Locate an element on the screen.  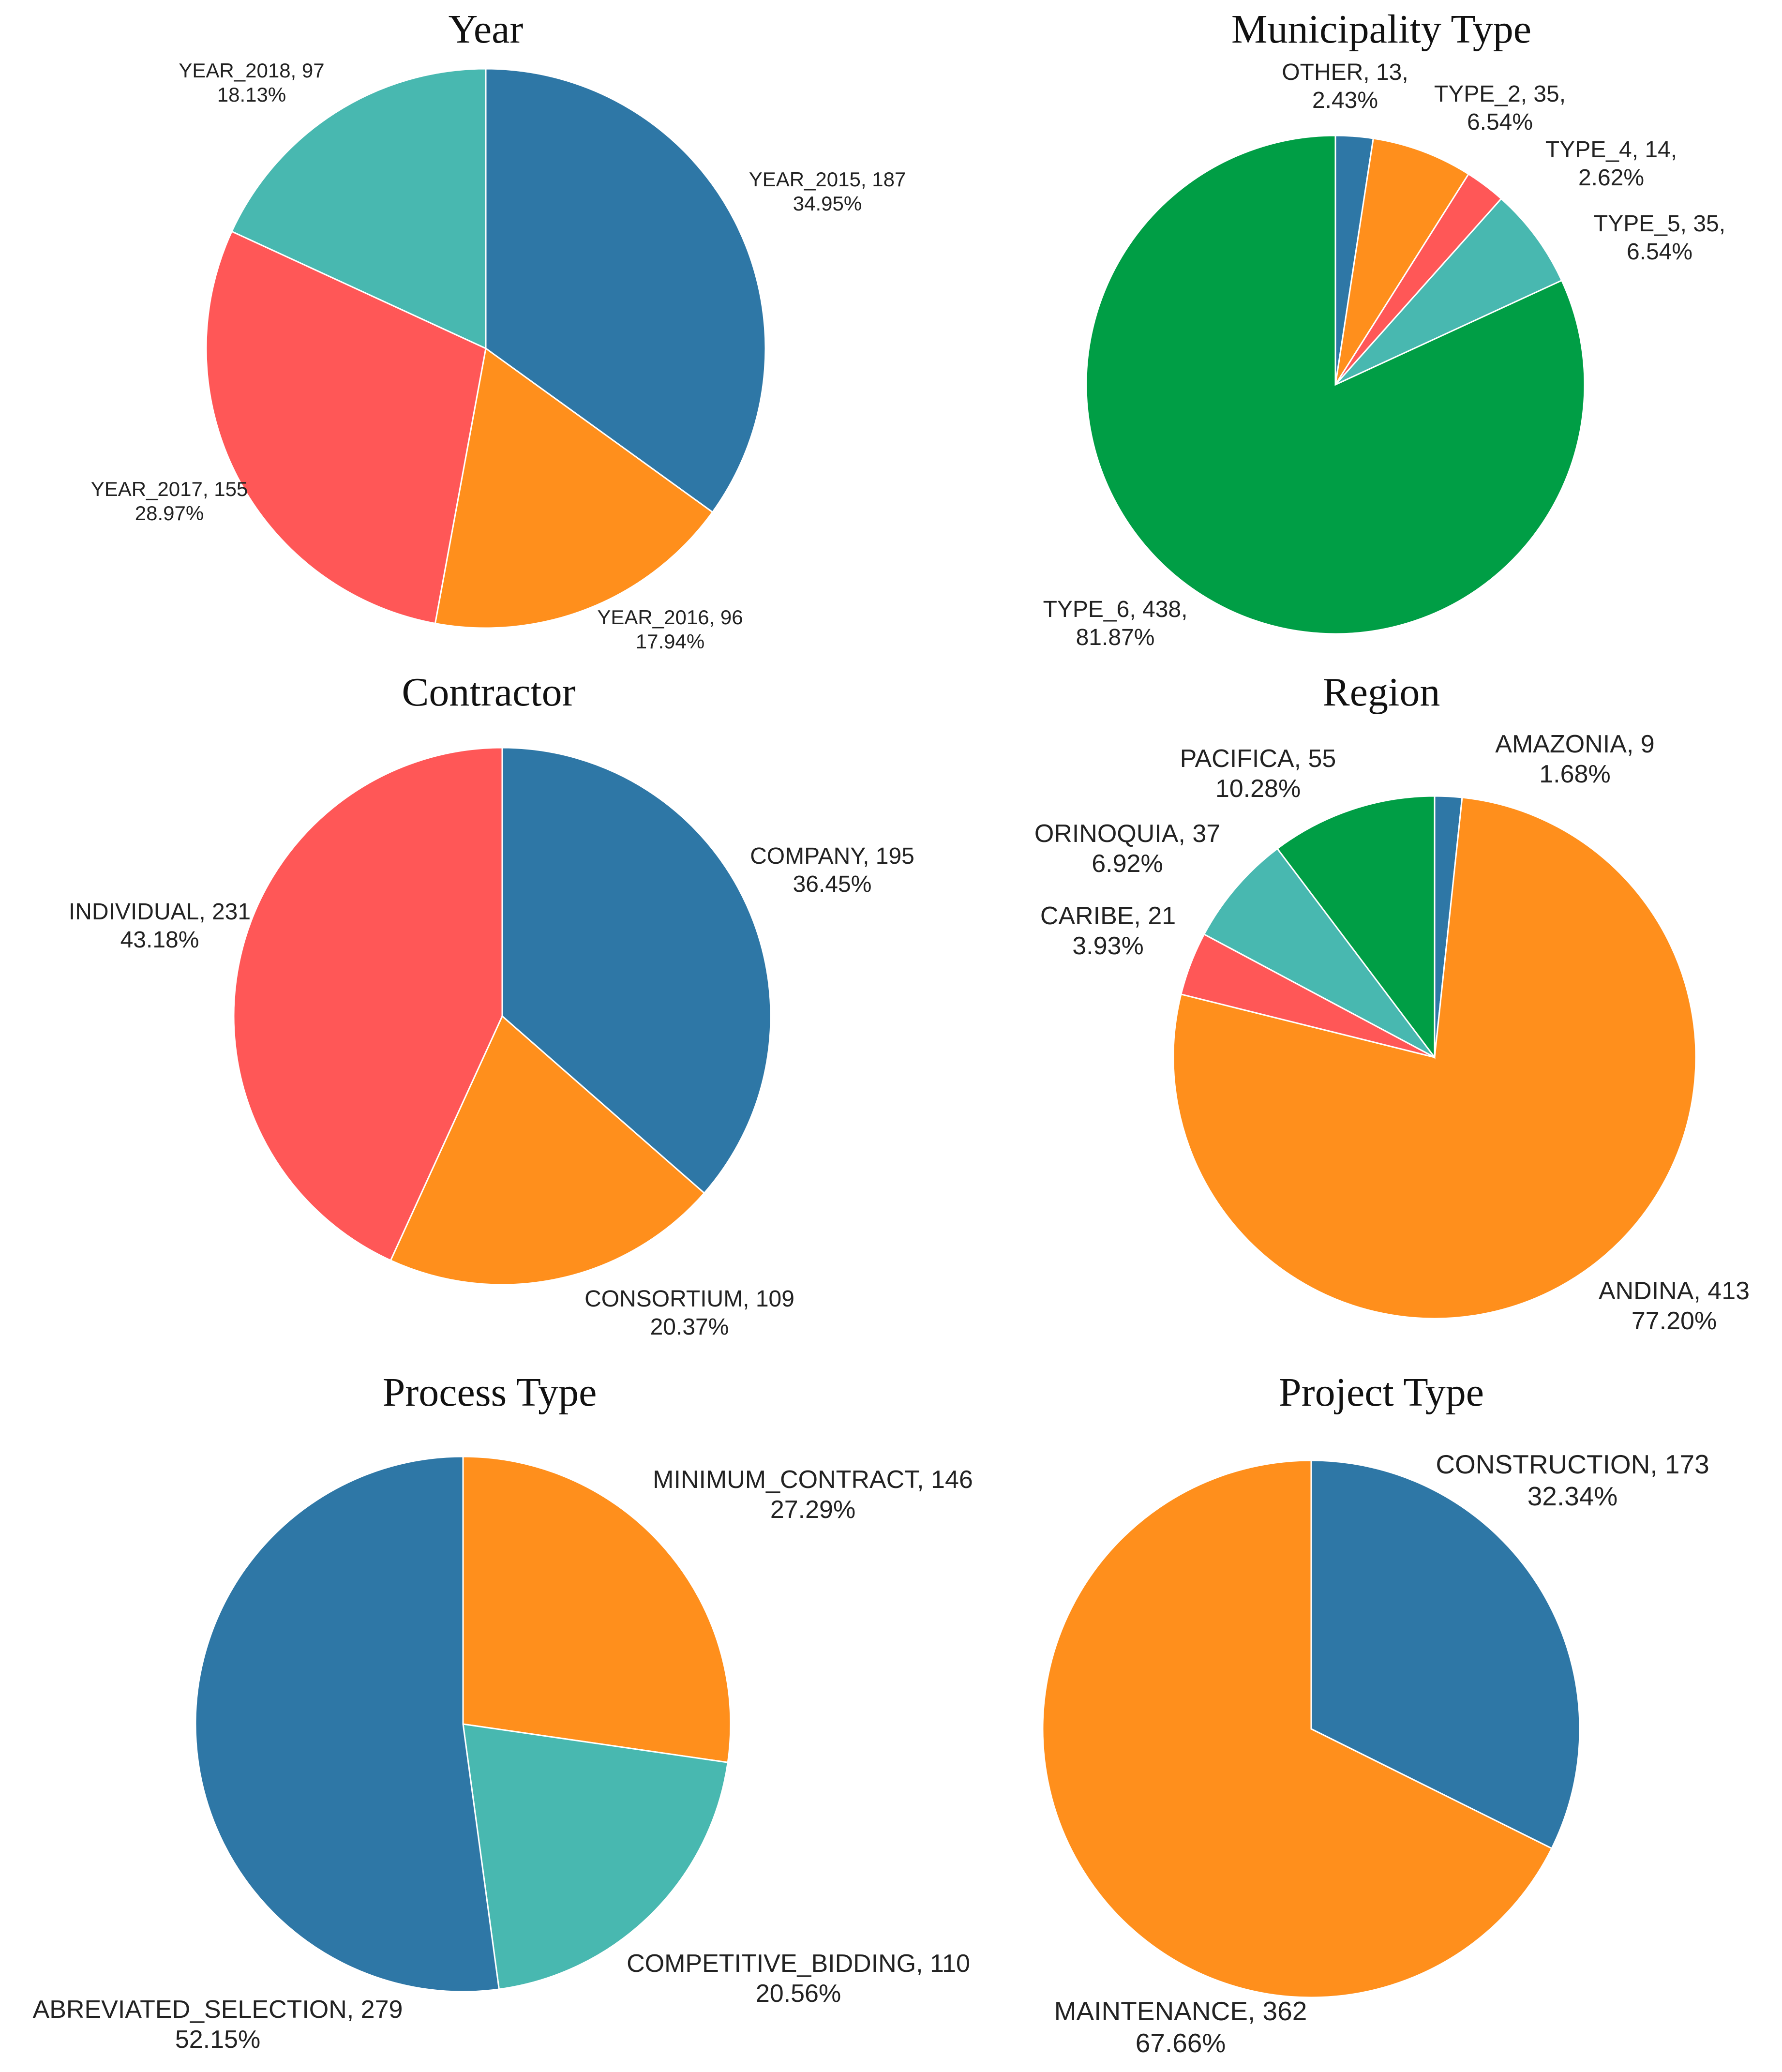
slice-label-percent: 81.87% is located at coordinates (1115, 637).